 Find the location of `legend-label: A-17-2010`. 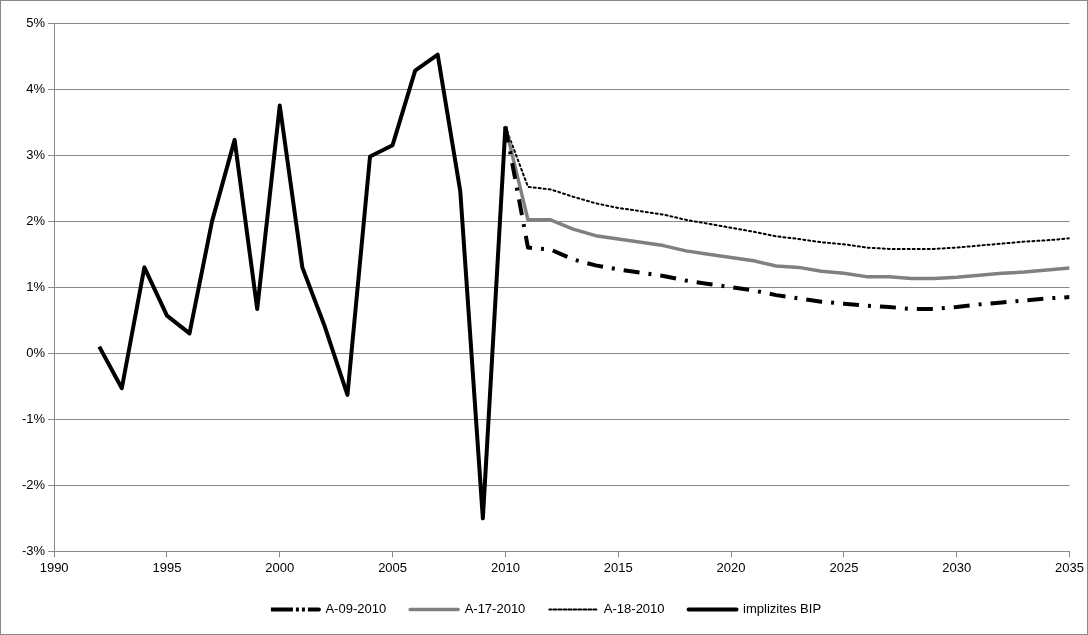

legend-label: A-17-2010 is located at coordinates (495, 609).